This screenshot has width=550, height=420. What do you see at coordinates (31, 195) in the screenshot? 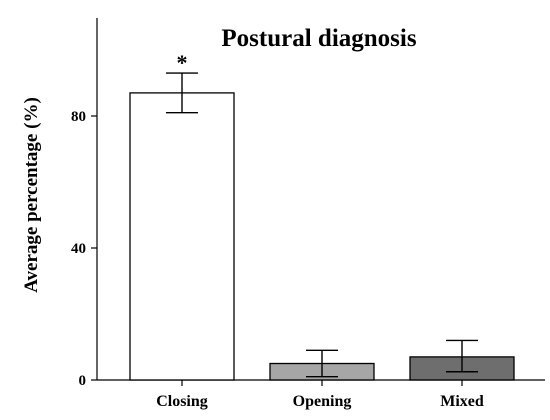
I see `y-axis-label: Average percentage (%)` at bounding box center [31, 195].